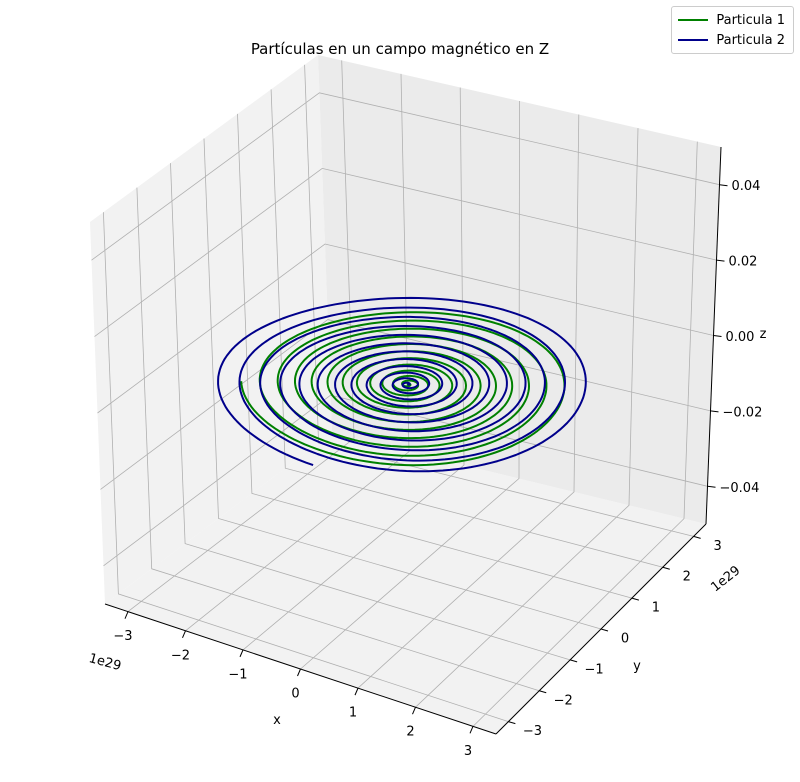  What do you see at coordinates (122, 636) in the screenshot?
I see `x-tick-label: −3` at bounding box center [122, 636].